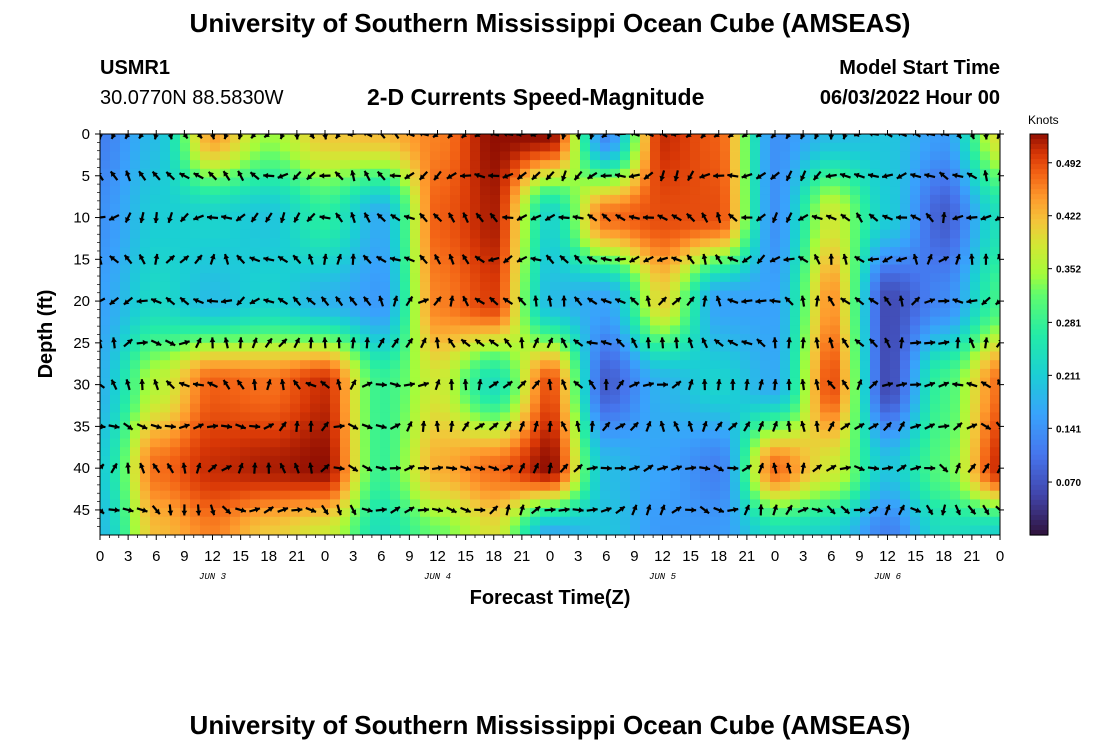 The image size is (1100, 750). I want to click on x-tick-label: 15, so click(240, 556).